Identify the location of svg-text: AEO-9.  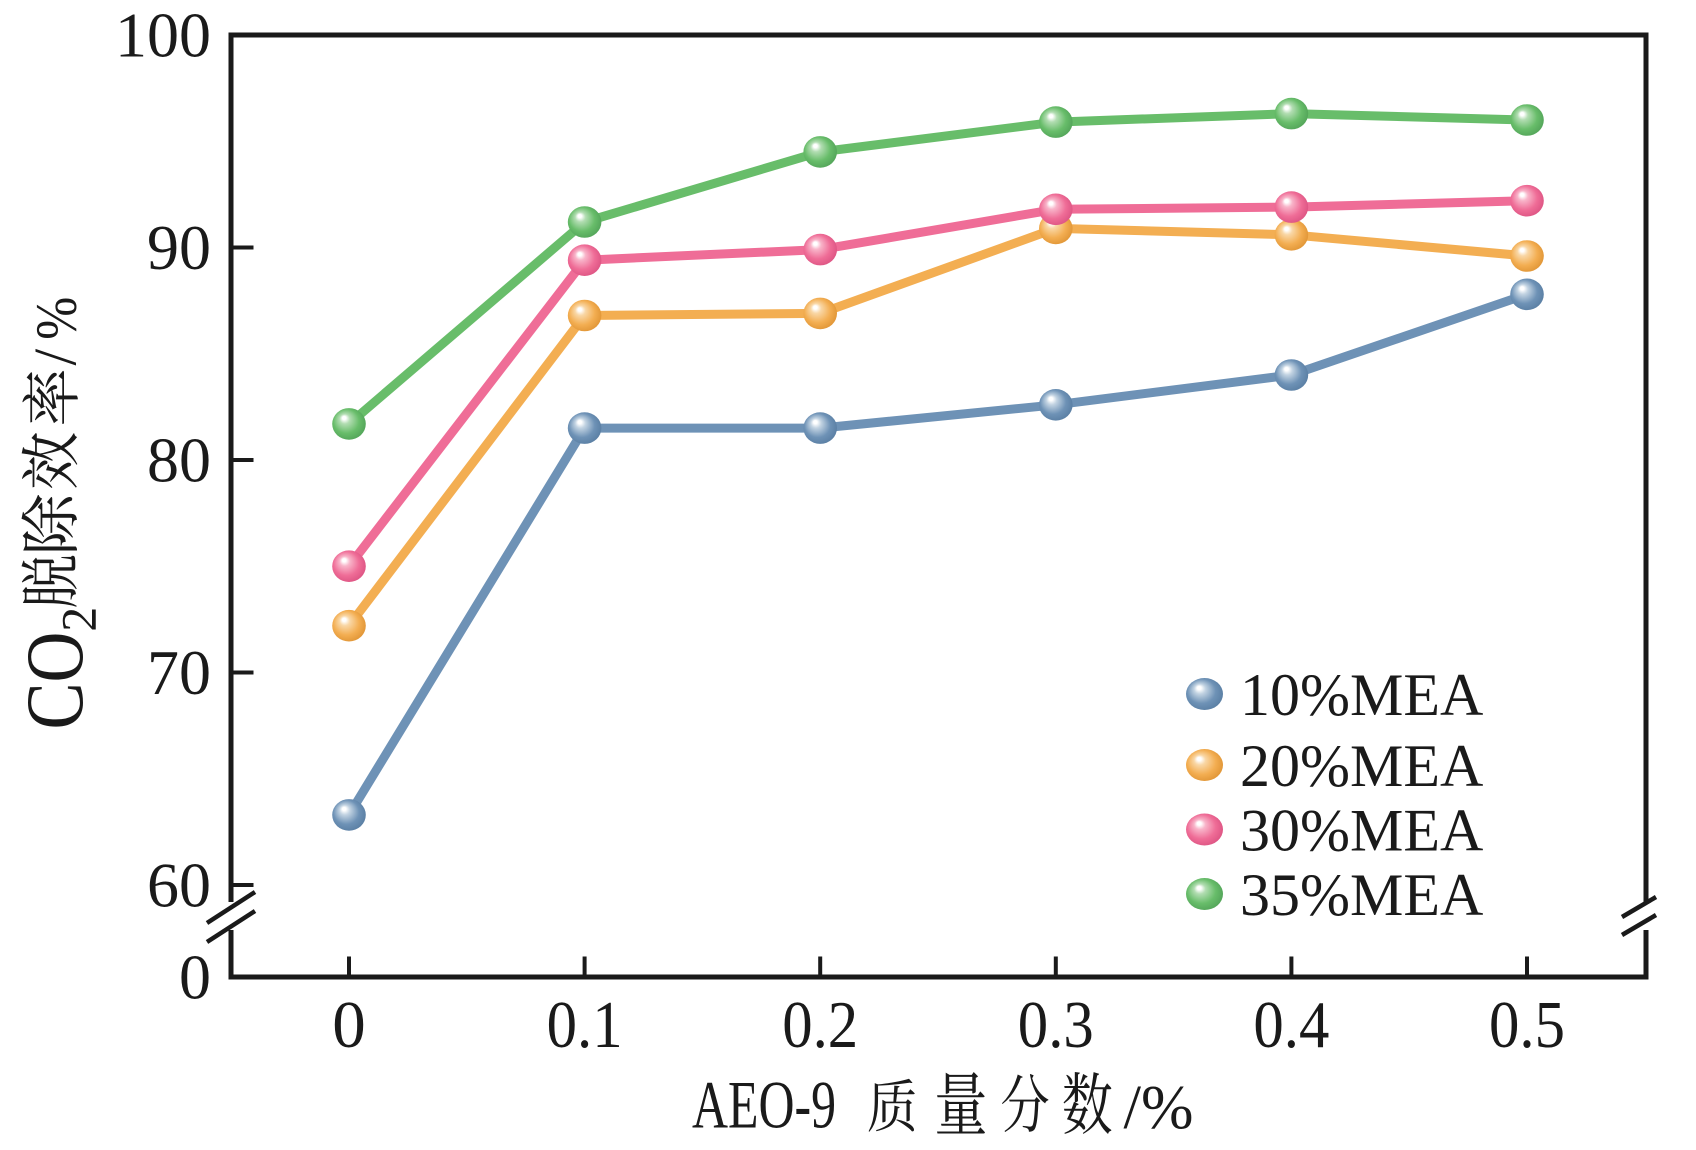
(764, 1105).